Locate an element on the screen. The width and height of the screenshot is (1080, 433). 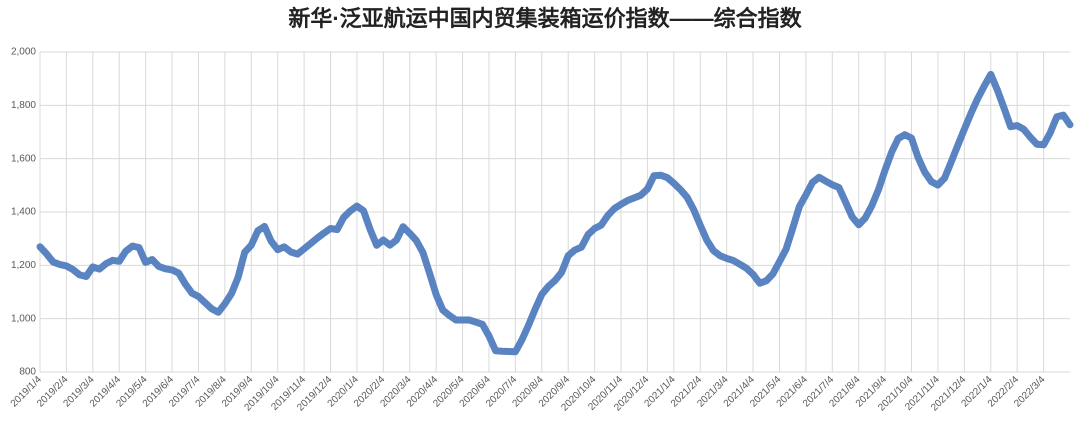
chart-title: 新华·泛亚航运中国内贸集装箱运价指数——综合指数 is located at coordinates (545, 18).